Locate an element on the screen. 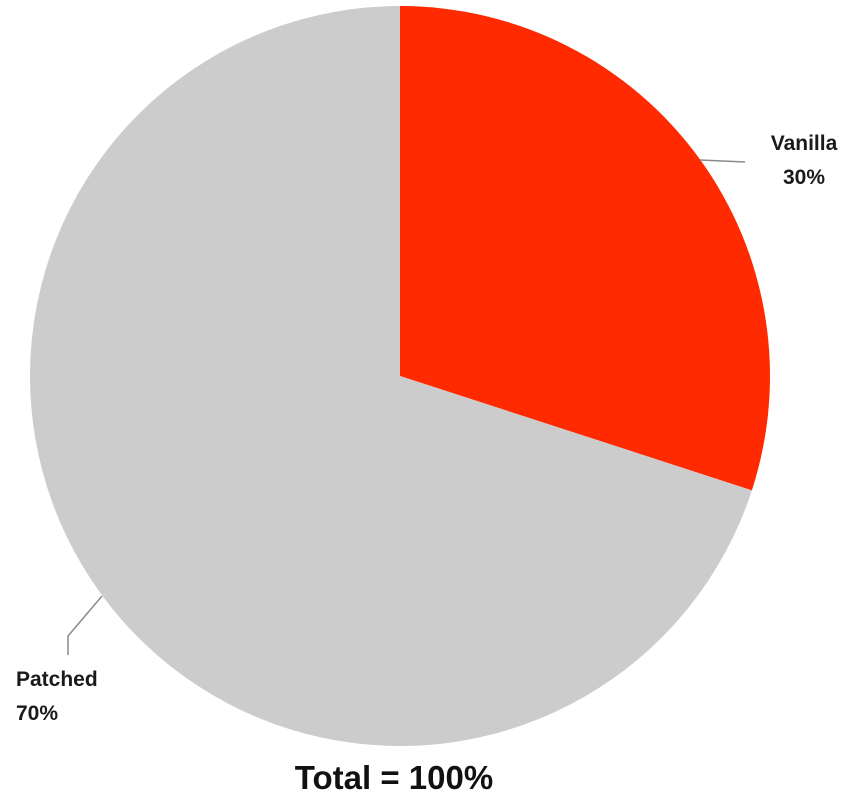 The width and height of the screenshot is (850, 794). slice-value-patched: 70% is located at coordinates (37, 713).